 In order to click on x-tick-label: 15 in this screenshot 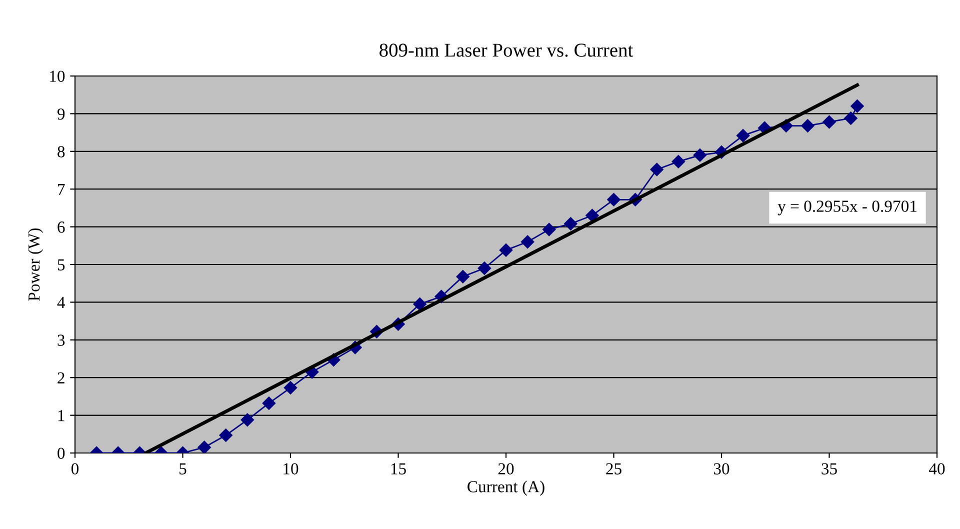, I will do `click(398, 468)`.